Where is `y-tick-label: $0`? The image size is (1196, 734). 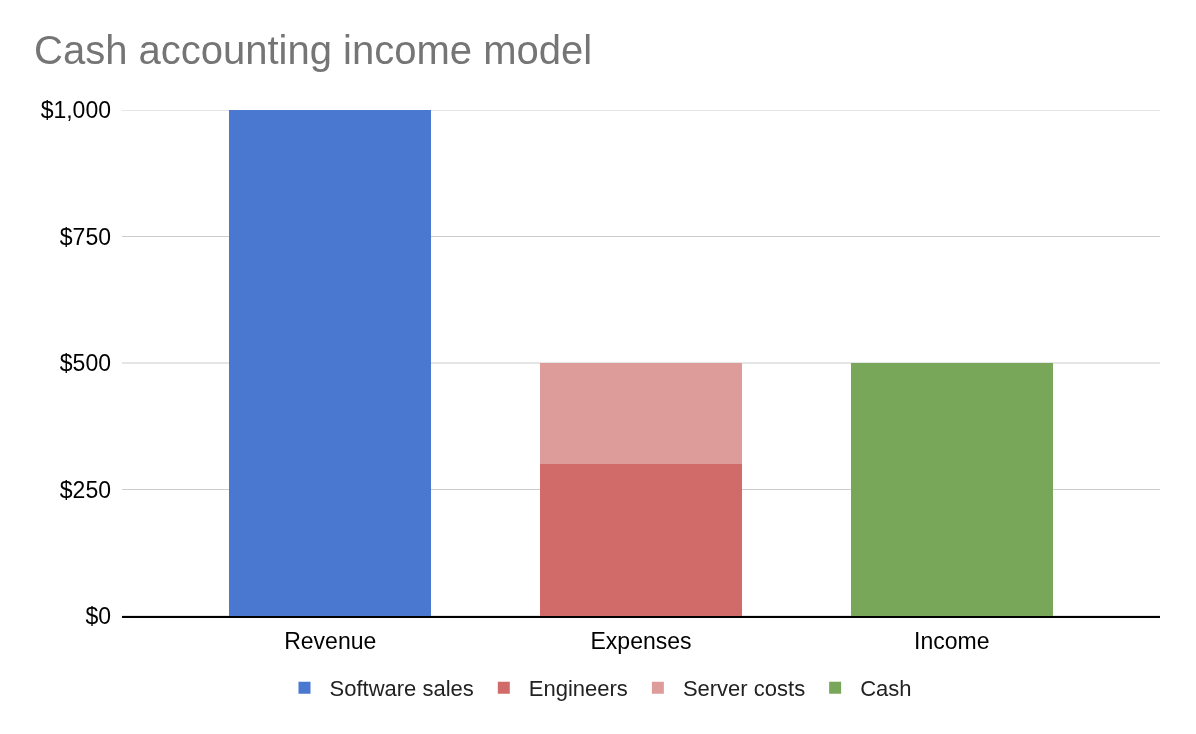 y-tick-label: $0 is located at coordinates (98, 616).